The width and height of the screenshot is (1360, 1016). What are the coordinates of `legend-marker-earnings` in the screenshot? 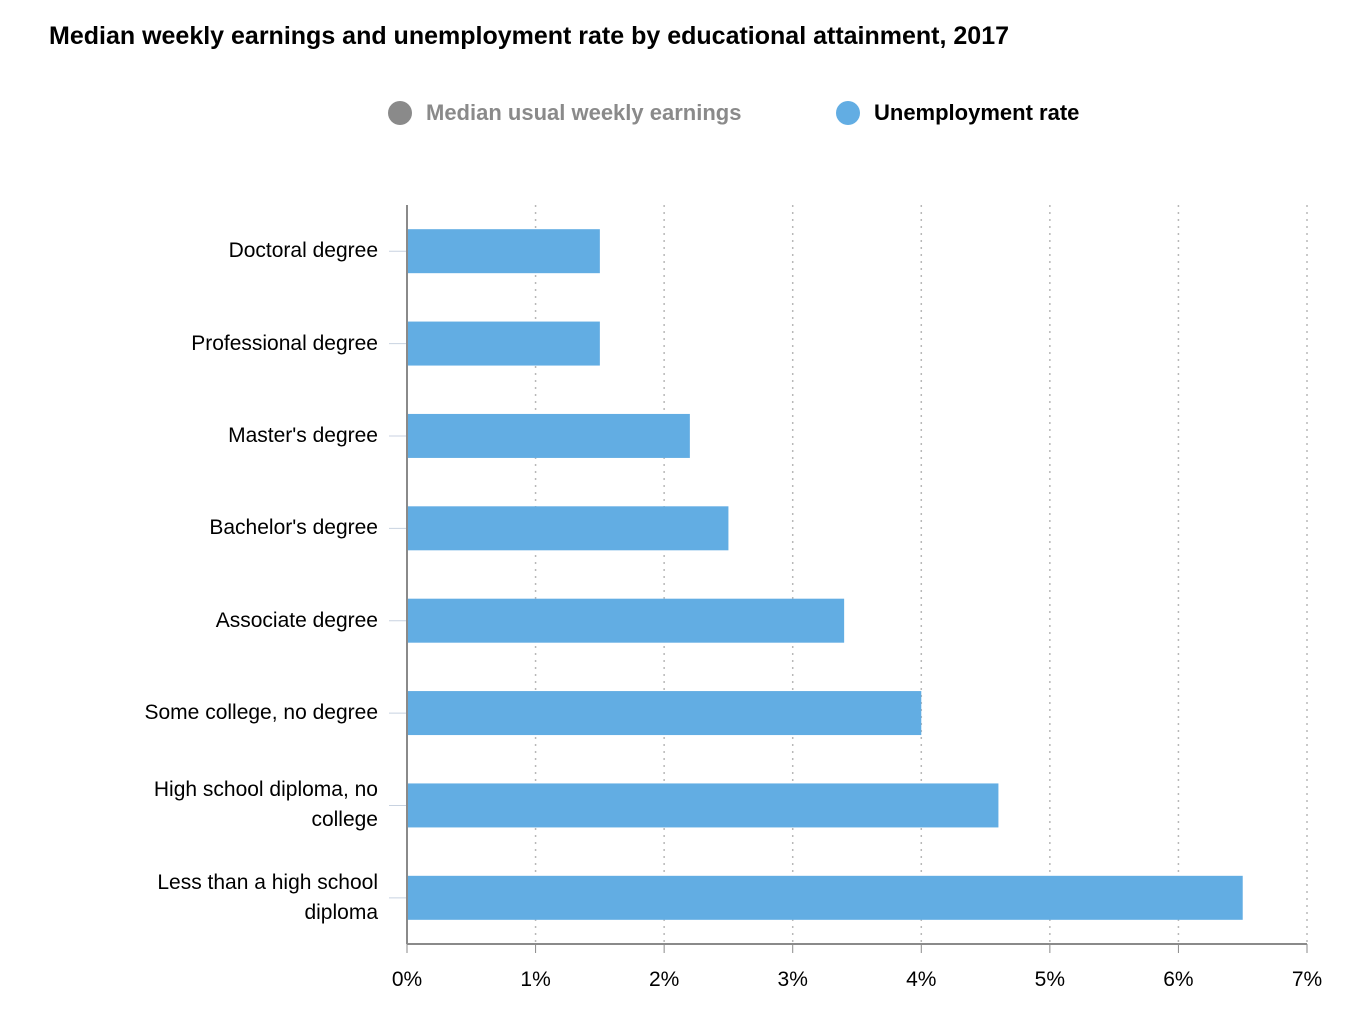 It's located at (400, 113).